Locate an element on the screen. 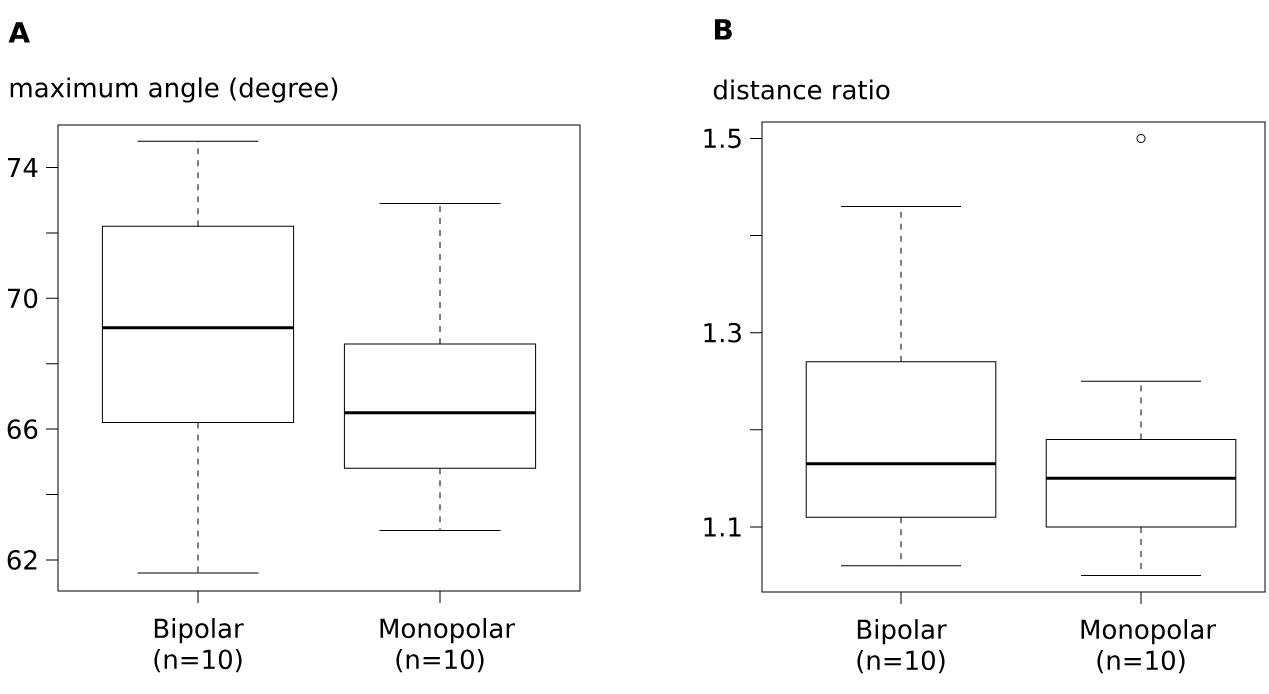  chart-title: B is located at coordinates (723, 29).